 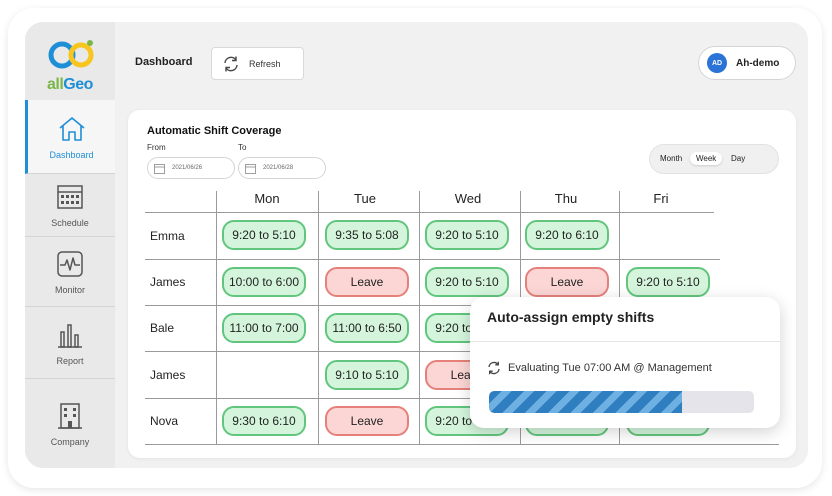 I want to click on day-header-tue: Tue, so click(x=365, y=198).